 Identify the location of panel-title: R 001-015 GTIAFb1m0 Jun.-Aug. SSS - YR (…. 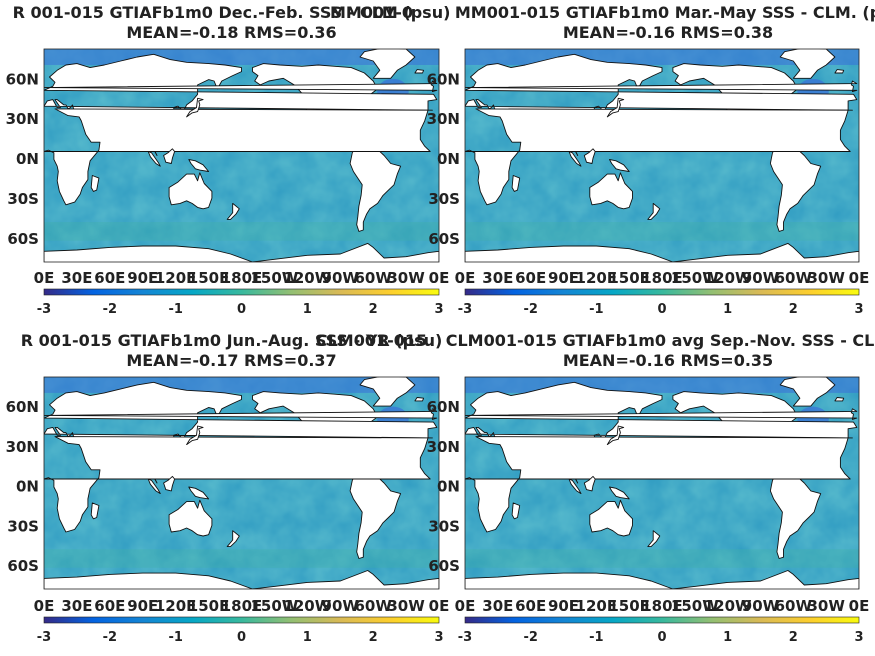
(232, 340).